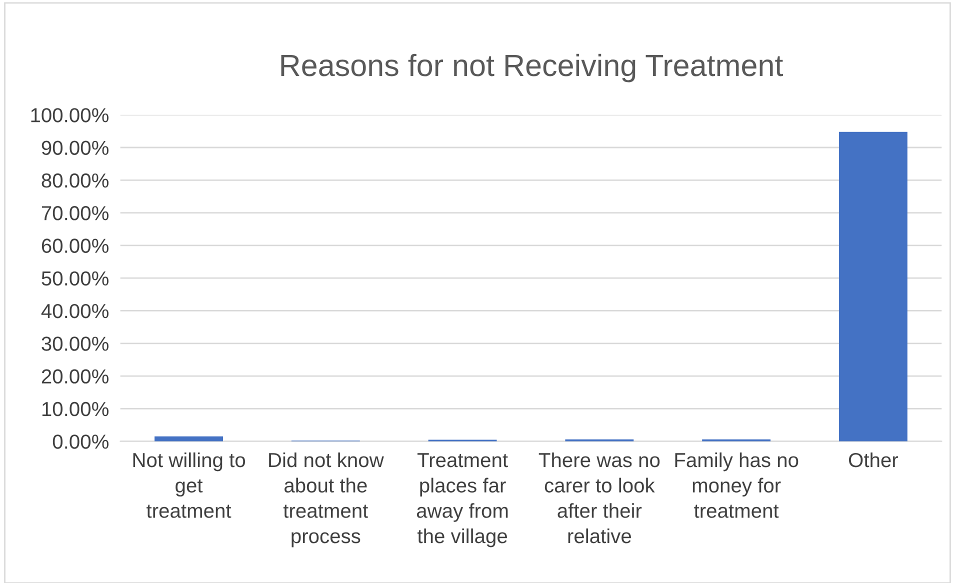  Describe the element at coordinates (70, 115) in the screenshot. I see `y-tick-label: 100.00%` at that location.